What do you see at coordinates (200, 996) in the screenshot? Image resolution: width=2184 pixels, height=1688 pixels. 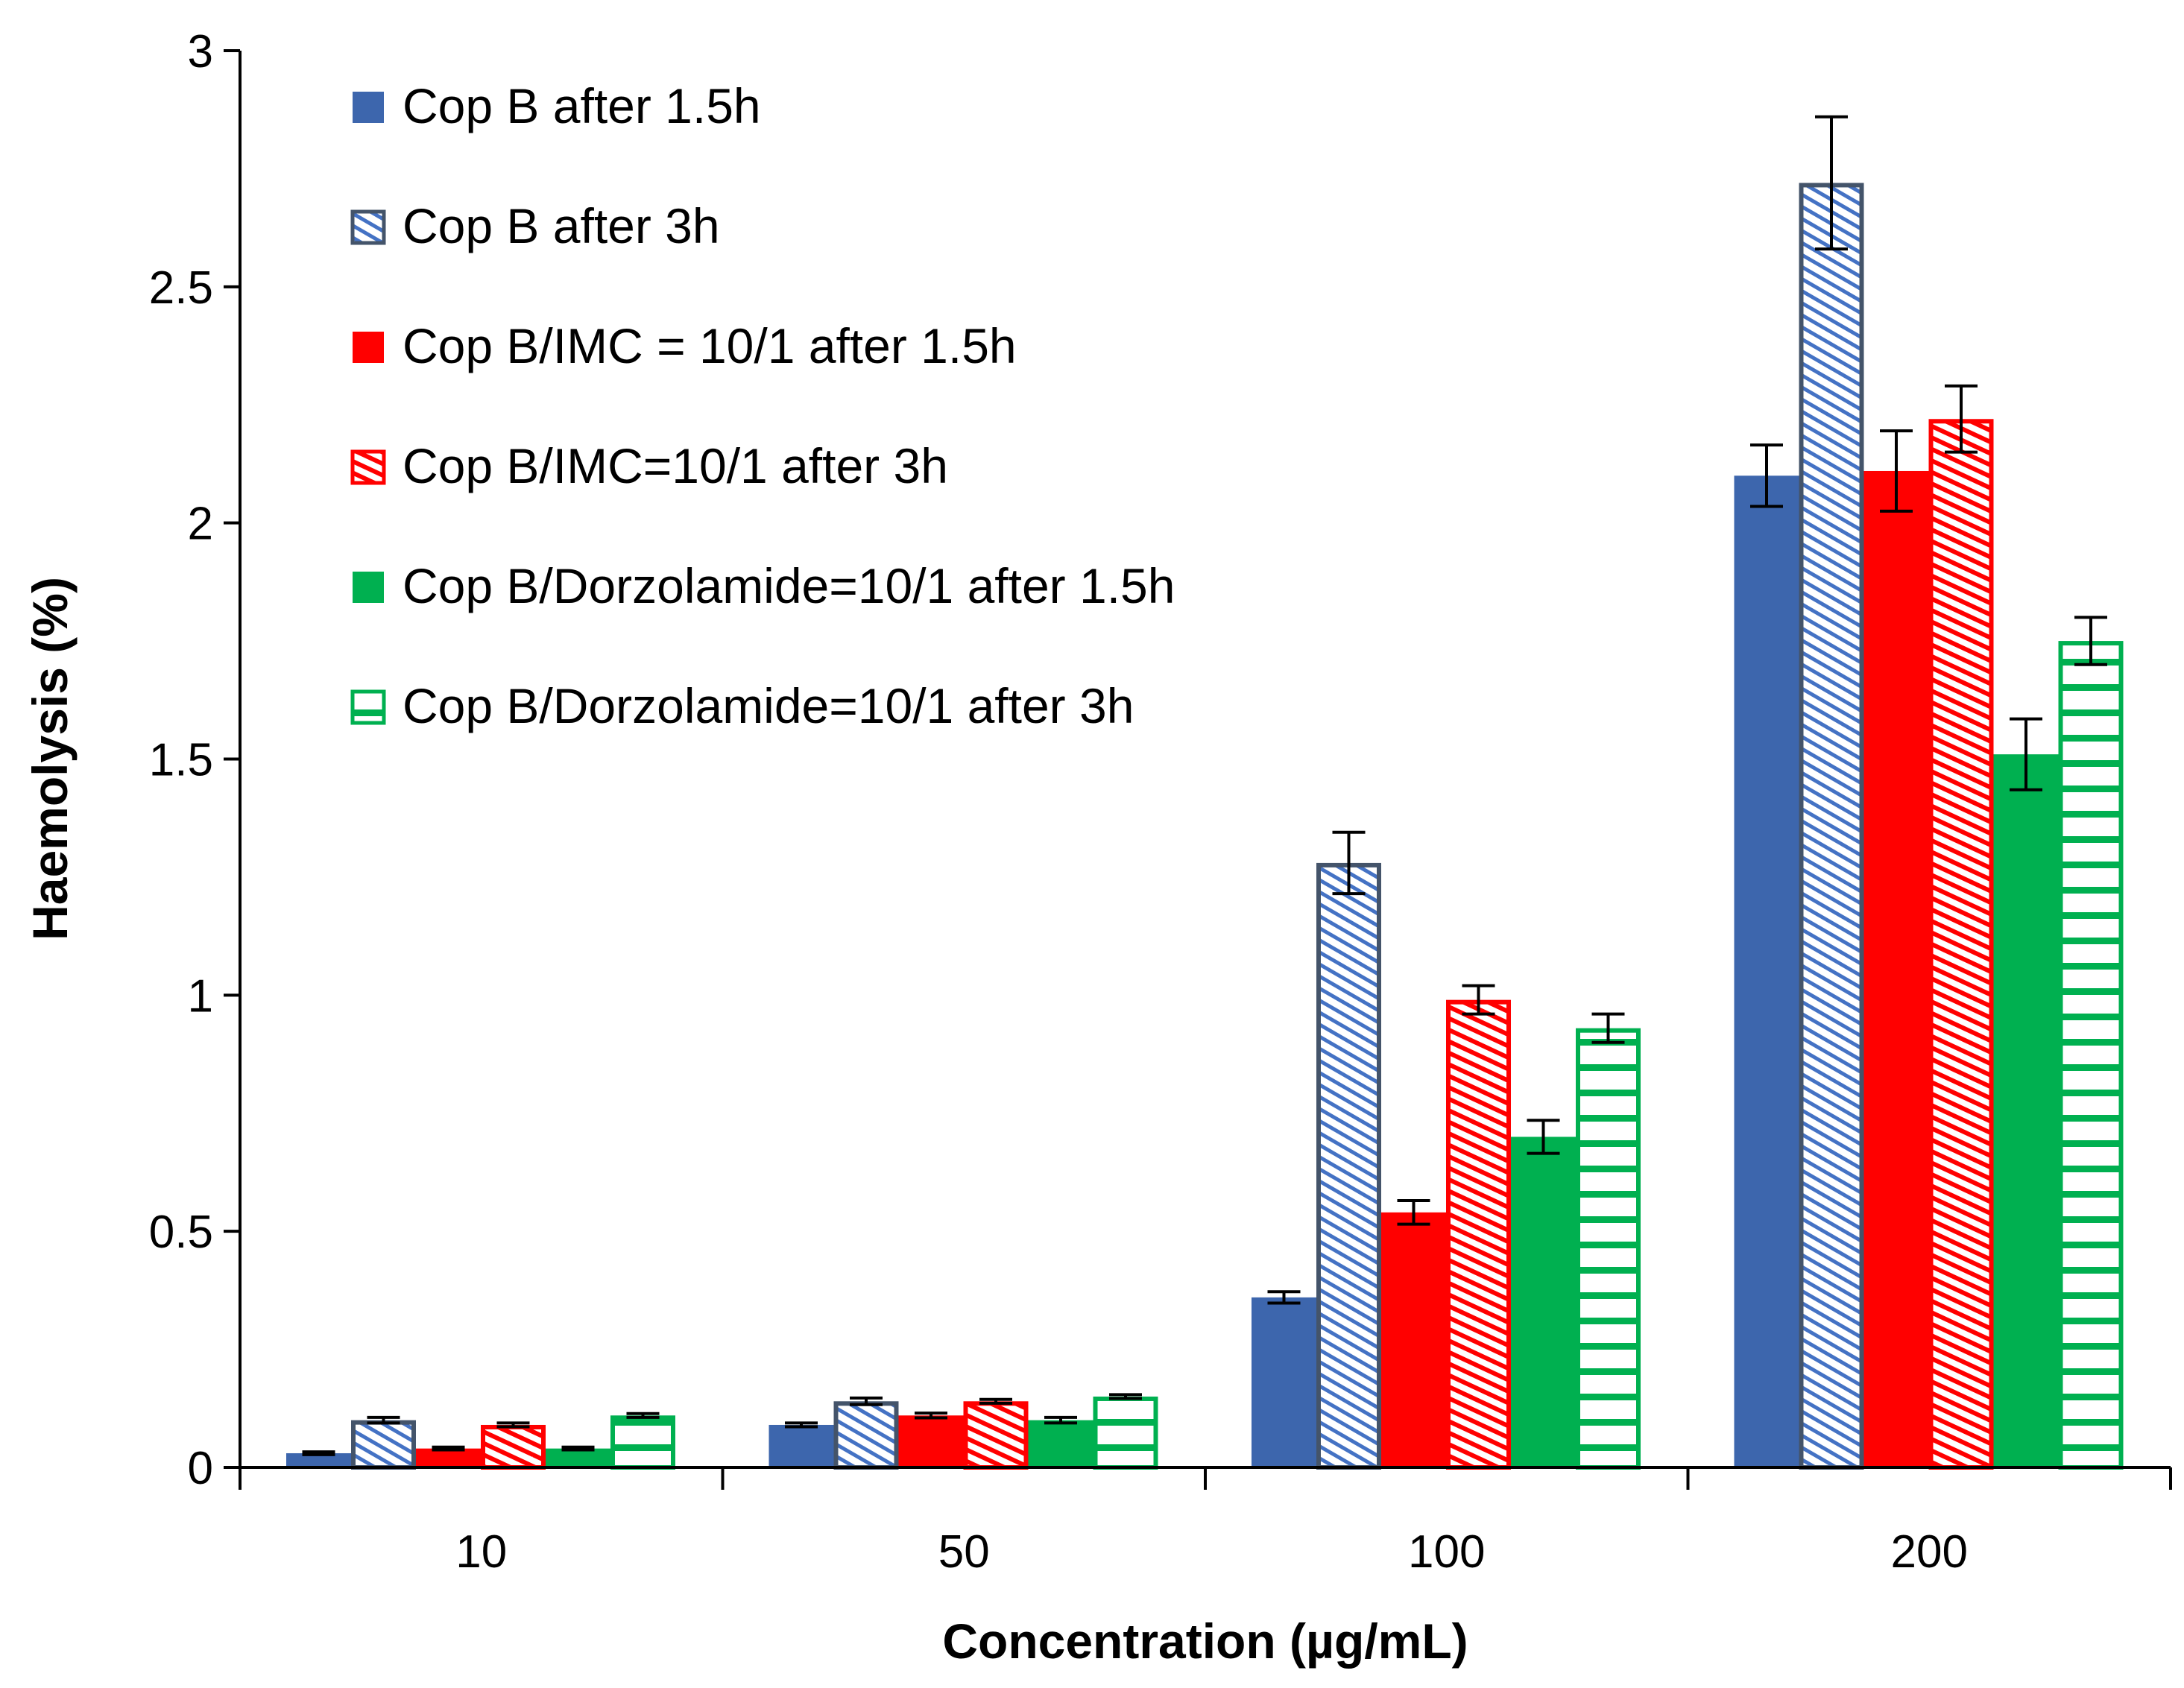 I see `y-tick-label: 1` at bounding box center [200, 996].